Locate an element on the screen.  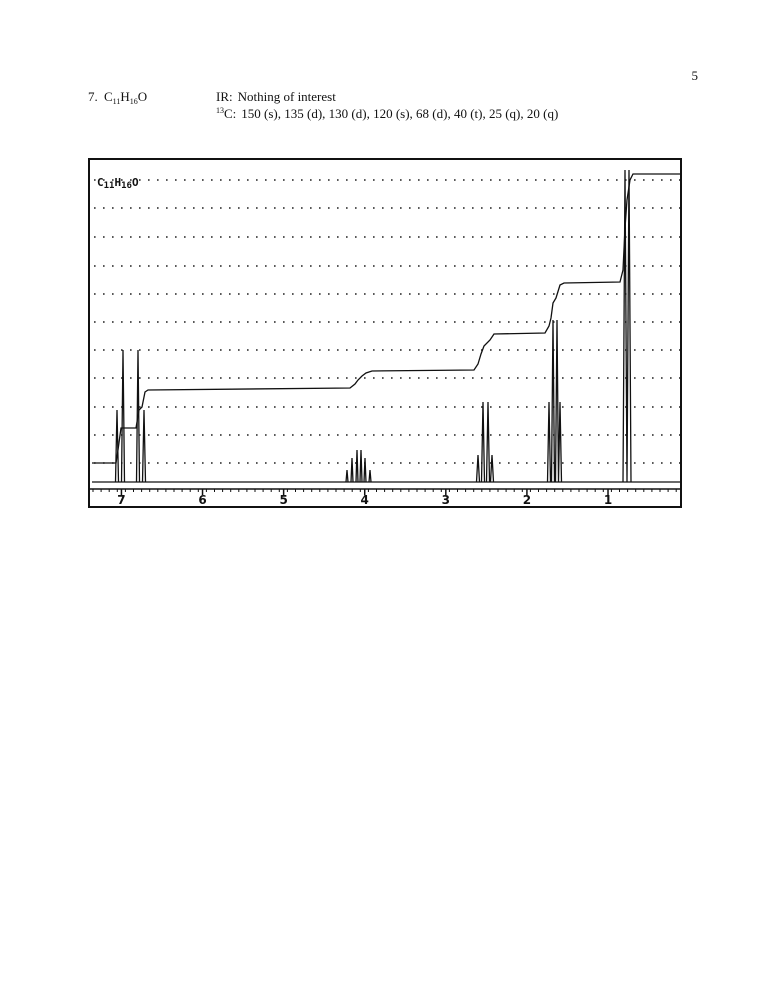
label-part: H is located at coordinates (117, 182).